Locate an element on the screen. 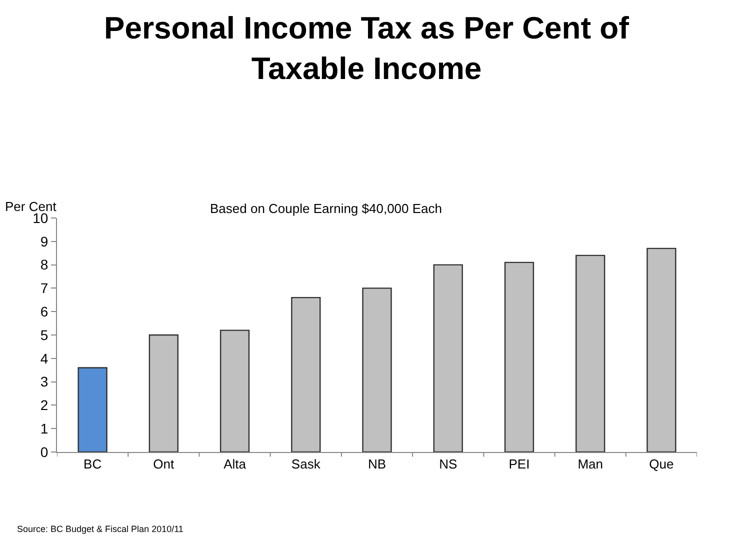  y-tick-label: 0 is located at coordinates (44, 452).